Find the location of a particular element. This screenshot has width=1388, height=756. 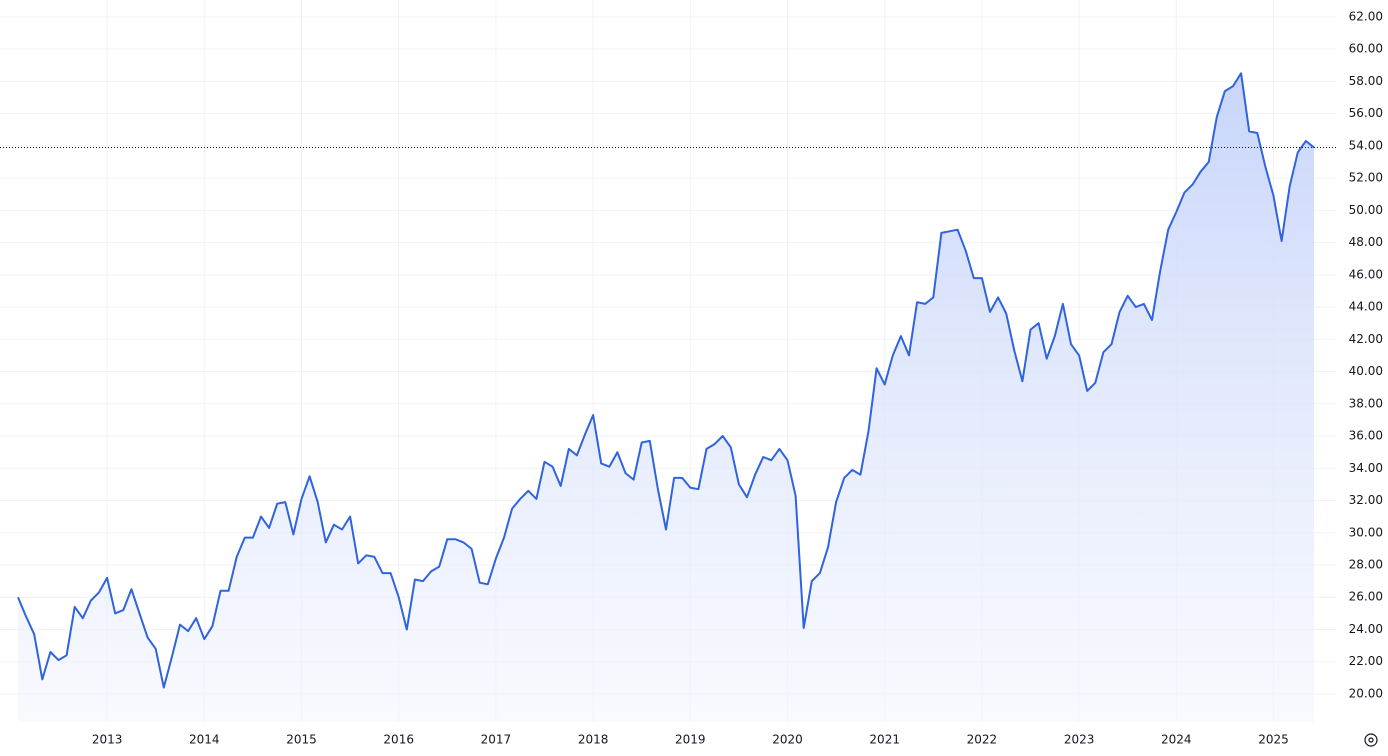

y-tick-label: 32.00 is located at coordinates (1366, 500).